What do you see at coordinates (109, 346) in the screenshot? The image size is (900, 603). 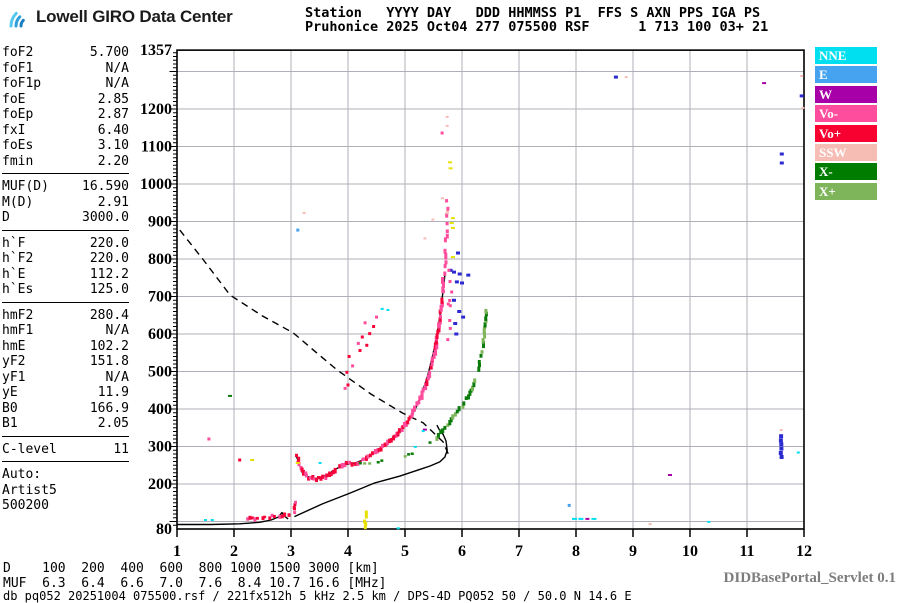 I see `param-value: 102.2` at bounding box center [109, 346].